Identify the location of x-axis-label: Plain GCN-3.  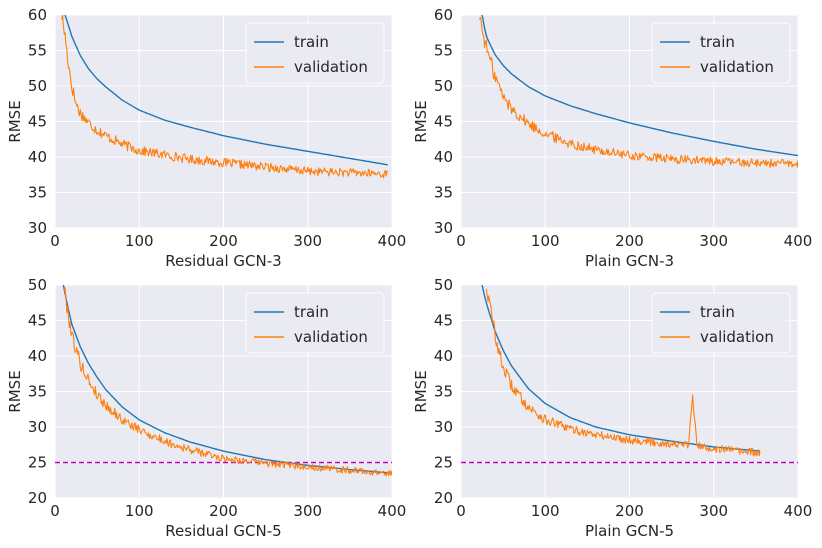
(629, 261).